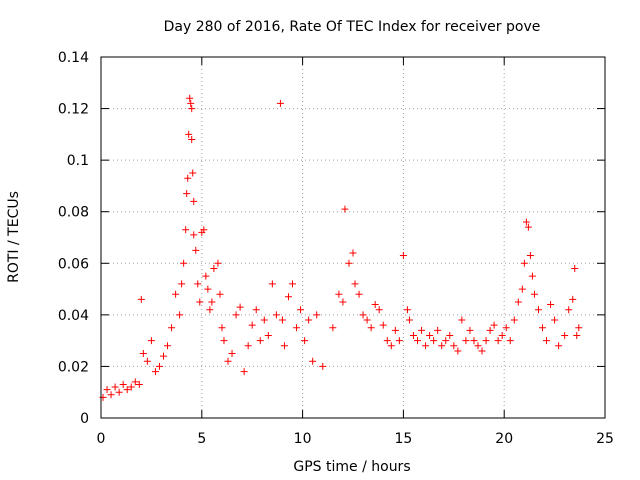 The image size is (640, 480). What do you see at coordinates (101, 439) in the screenshot?
I see `x-tick-label: 0` at bounding box center [101, 439].